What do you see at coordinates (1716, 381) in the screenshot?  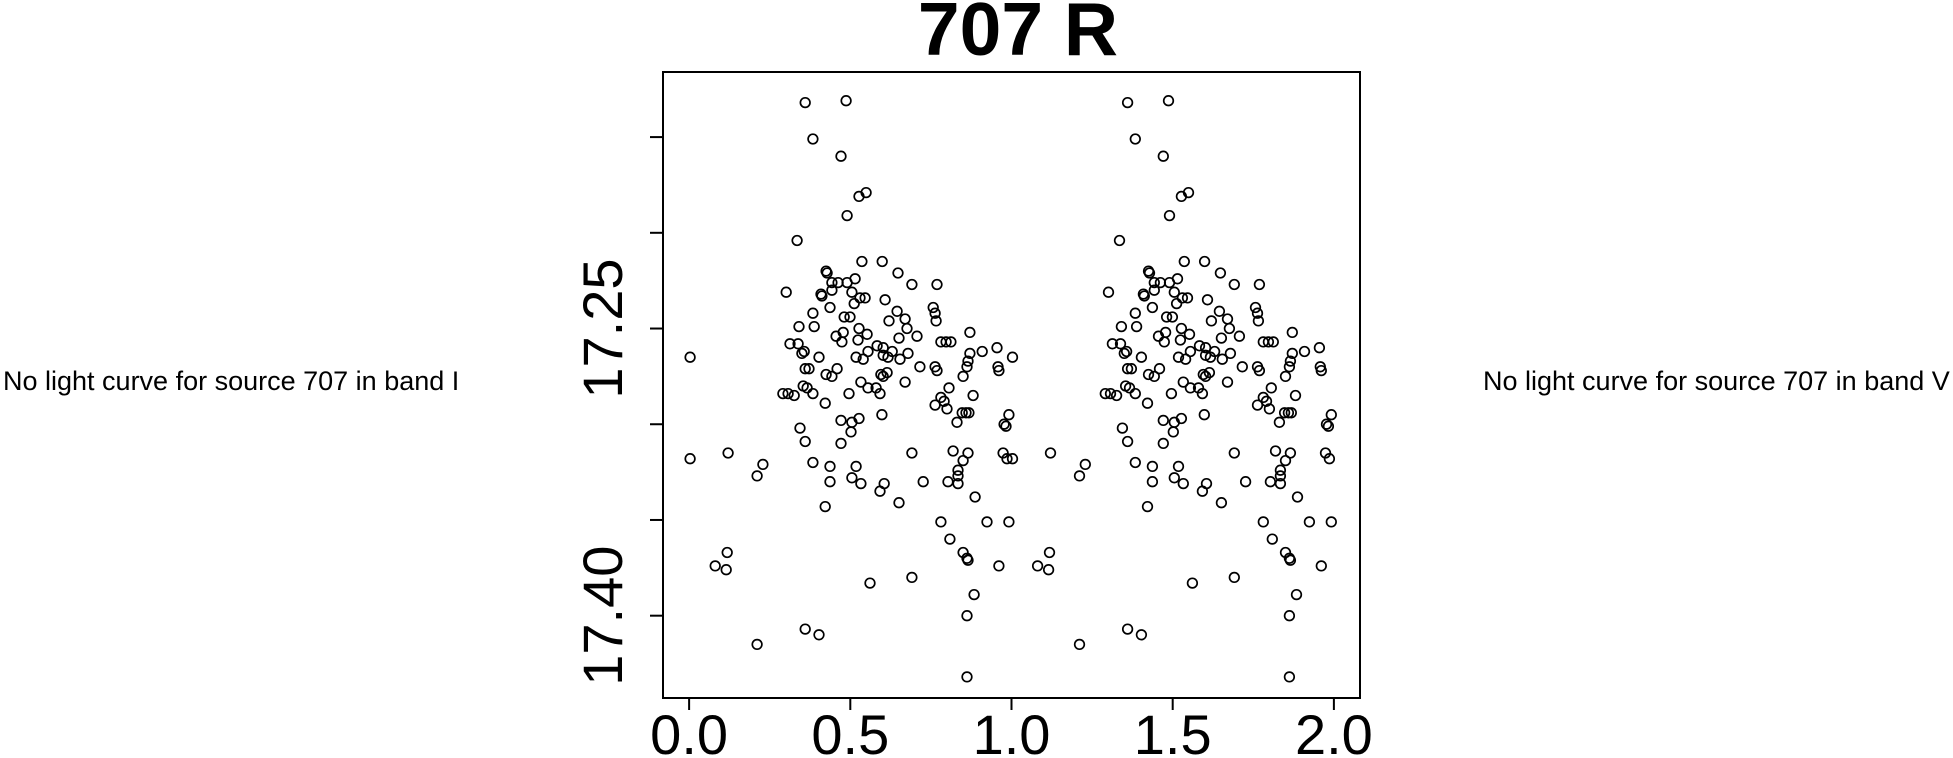 I see `no-lightcurve-band-v-message: No light curve for source 707 in band V` at bounding box center [1716, 381].